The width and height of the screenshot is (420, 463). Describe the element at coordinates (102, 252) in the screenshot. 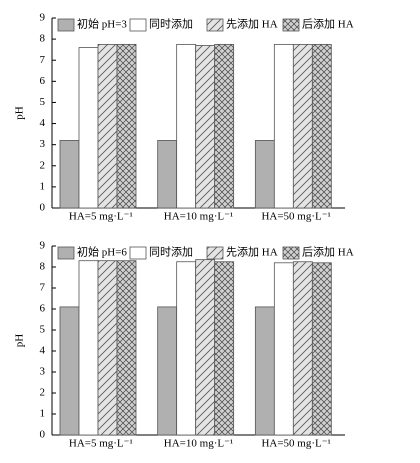

I see `legend-label: 初始 pH=6` at that location.